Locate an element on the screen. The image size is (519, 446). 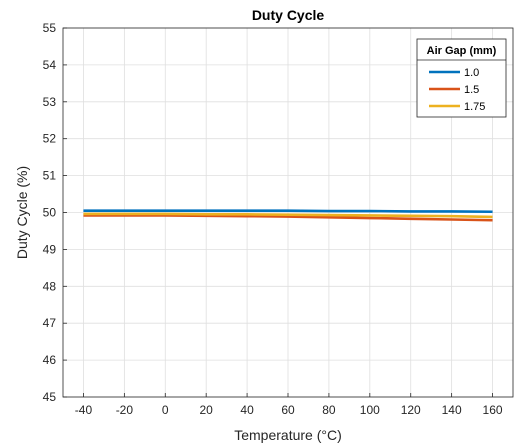
x-axis-title: Temperature (°C) is located at coordinates (288, 435).